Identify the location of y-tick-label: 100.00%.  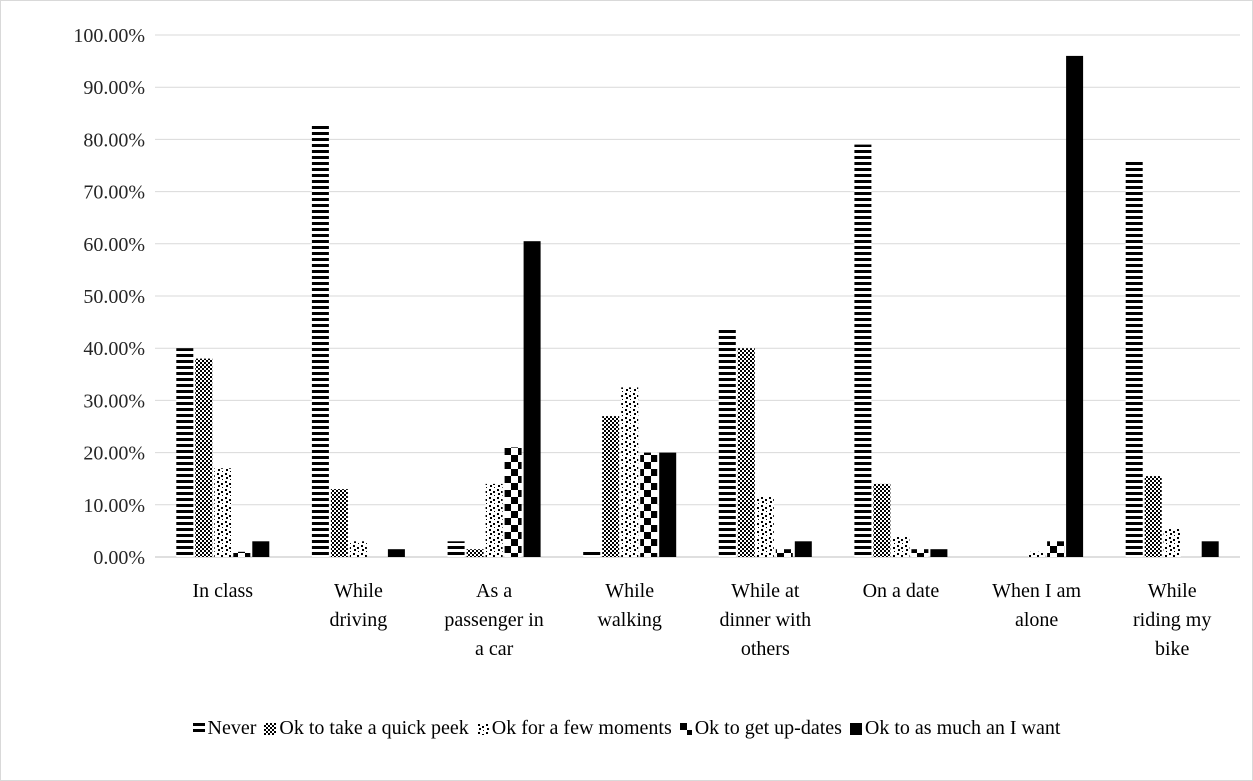
(109, 36).